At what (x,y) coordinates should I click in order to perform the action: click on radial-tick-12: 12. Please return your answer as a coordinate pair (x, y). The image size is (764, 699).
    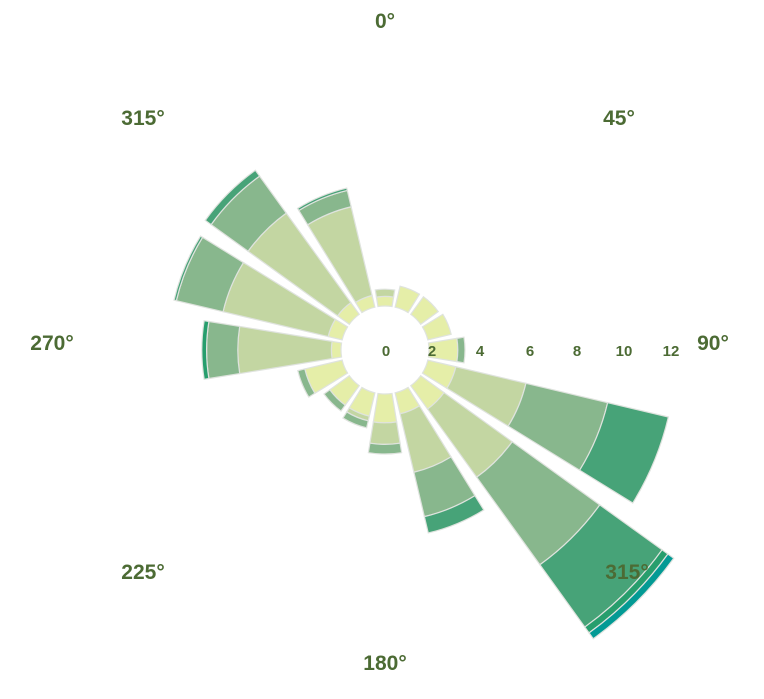
    Looking at the image, I should click on (671, 351).